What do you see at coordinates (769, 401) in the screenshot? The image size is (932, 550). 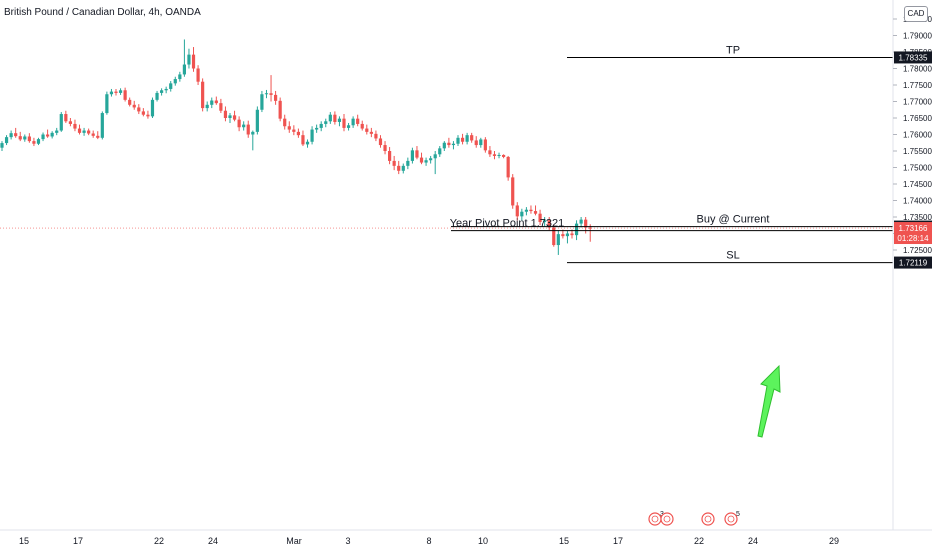 I see `target-arrow` at bounding box center [769, 401].